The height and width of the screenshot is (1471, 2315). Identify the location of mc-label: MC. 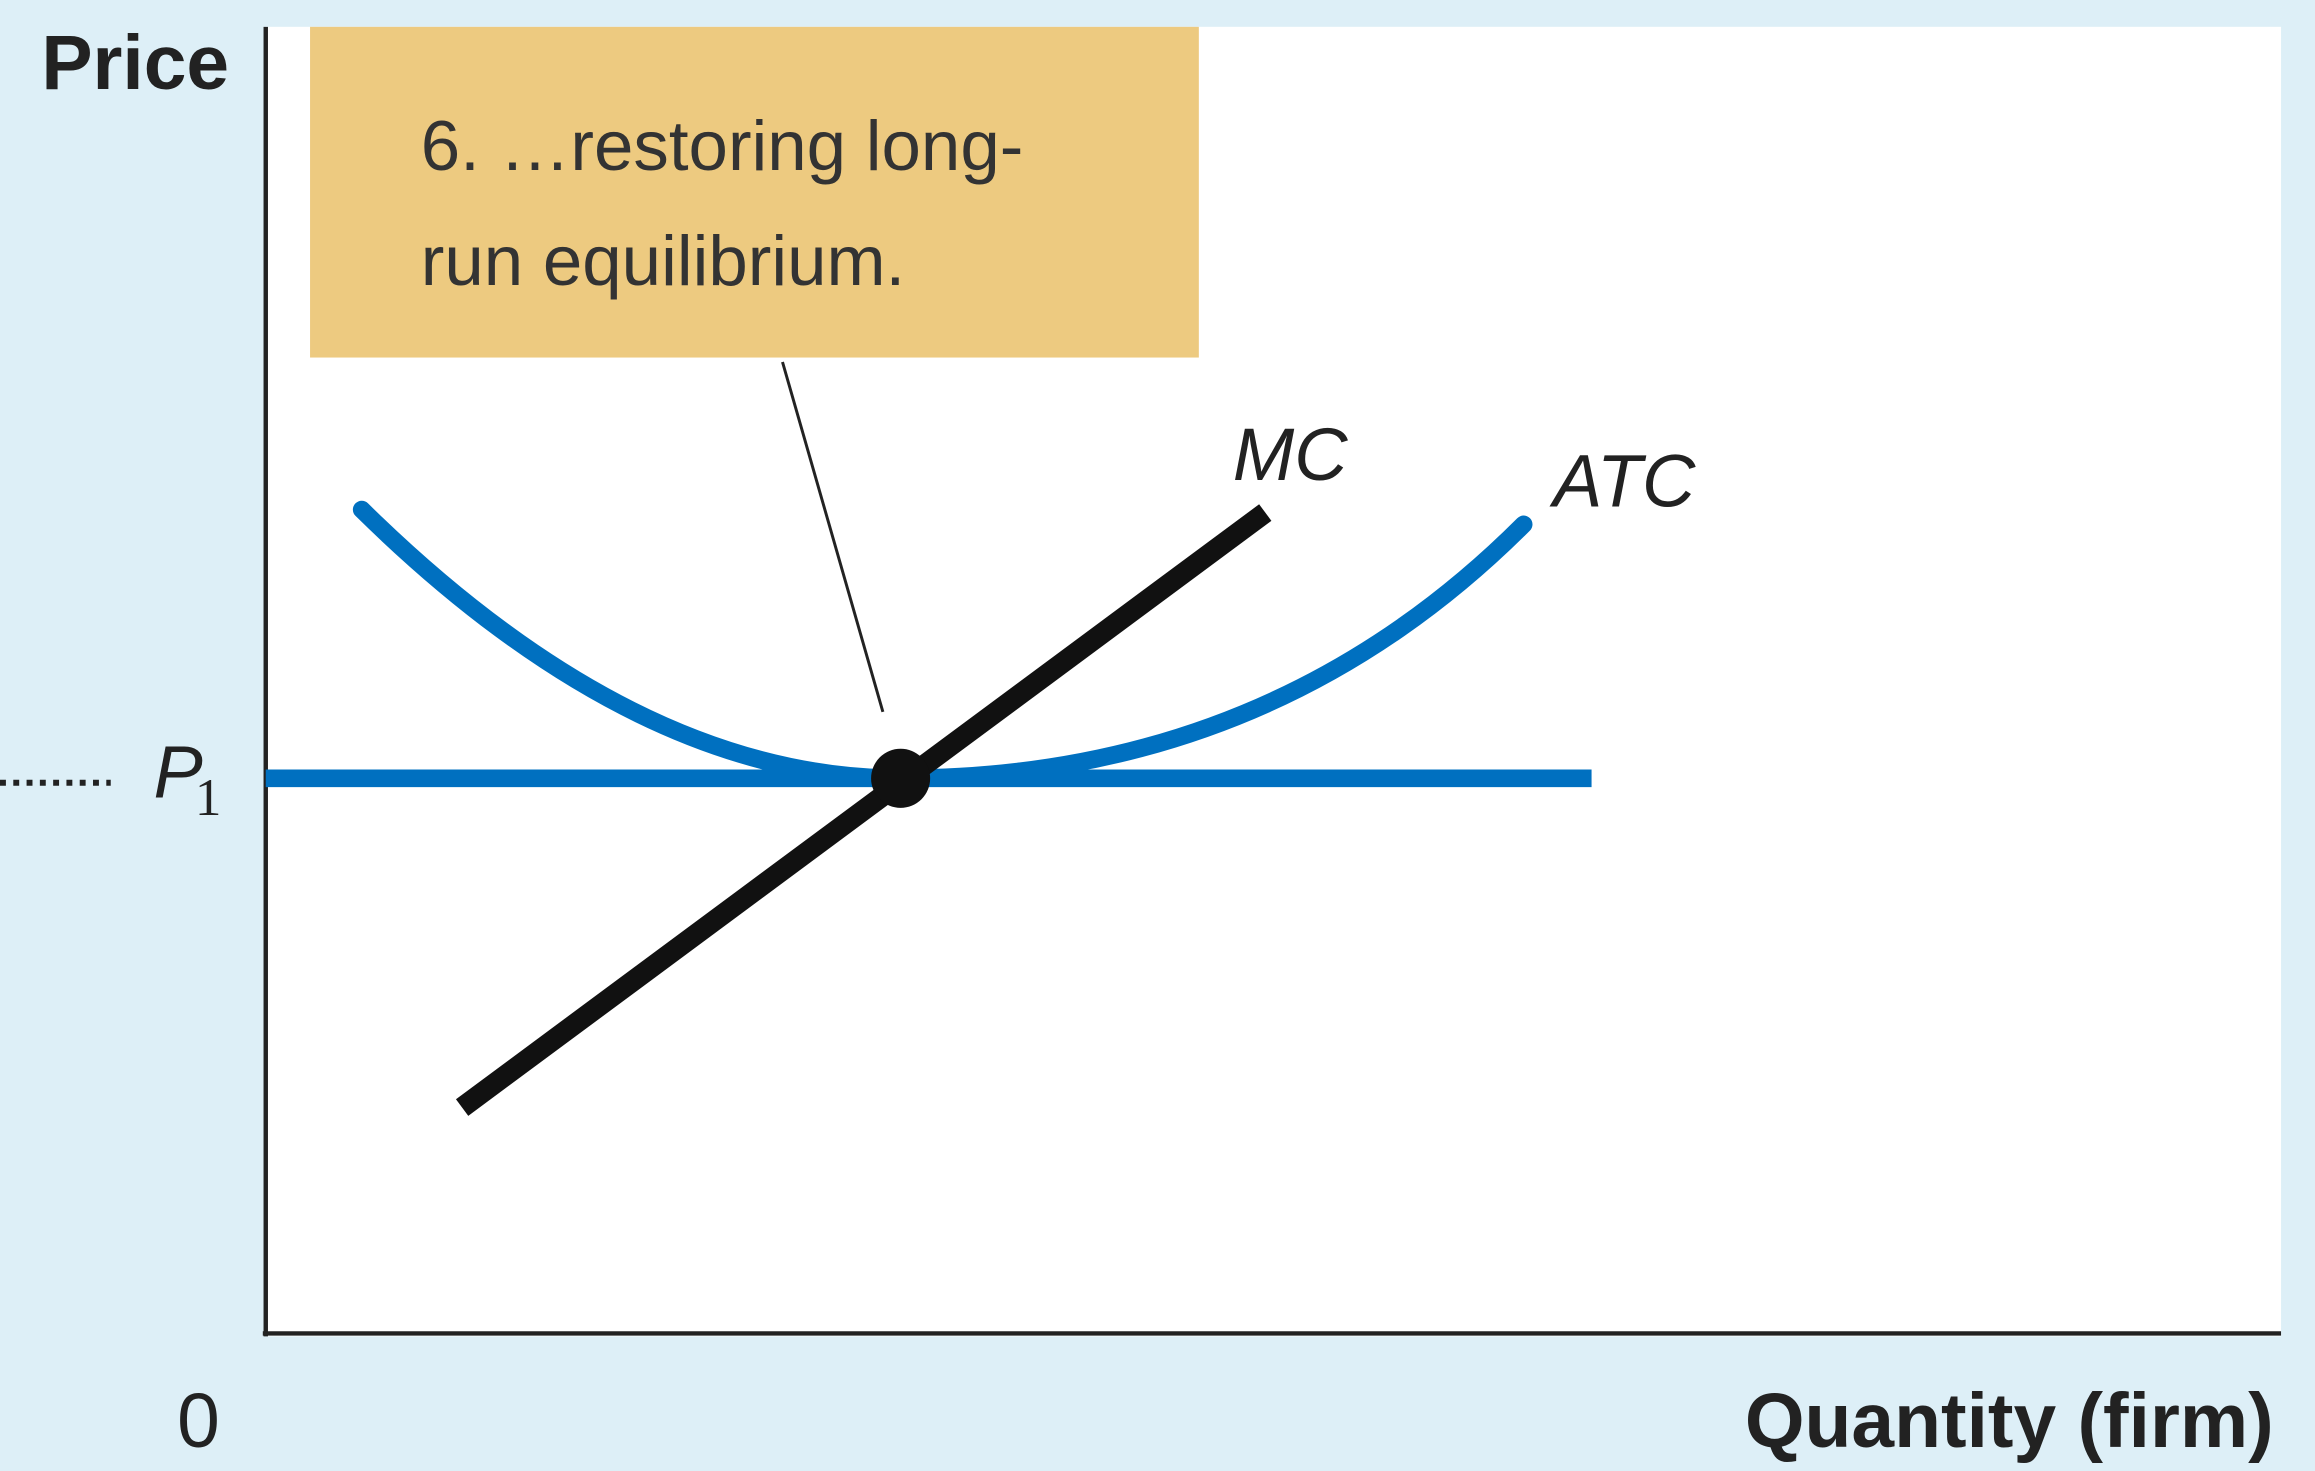
(1290, 454).